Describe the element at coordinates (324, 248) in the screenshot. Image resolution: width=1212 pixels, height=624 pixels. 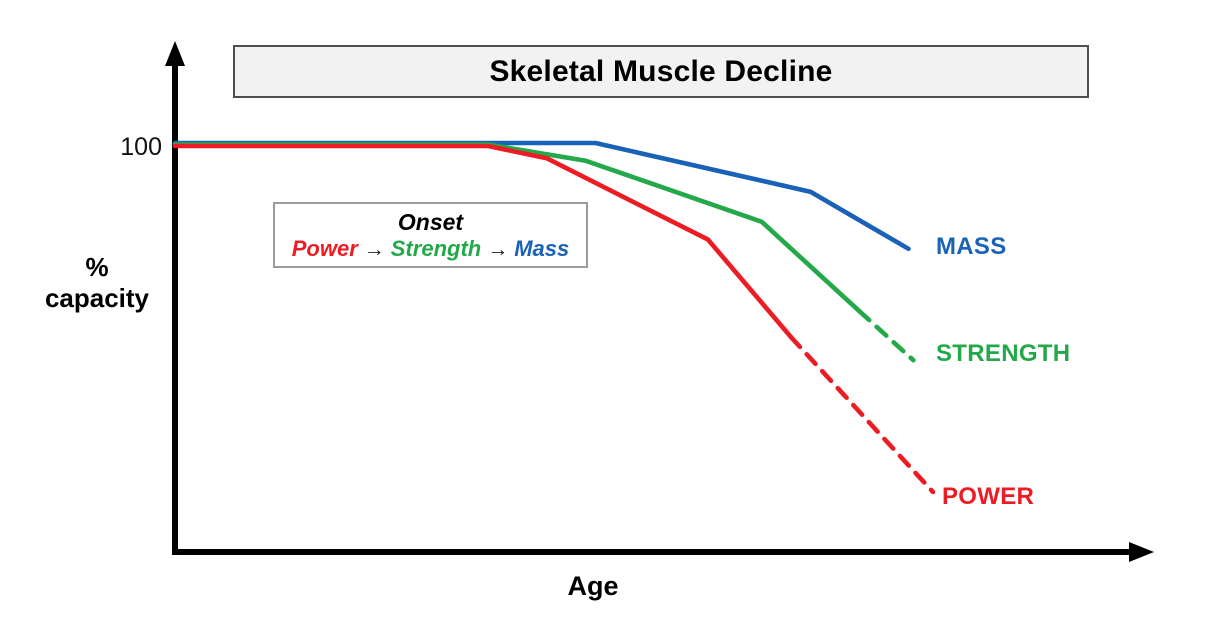
I see `onset-word-power: Power` at that location.